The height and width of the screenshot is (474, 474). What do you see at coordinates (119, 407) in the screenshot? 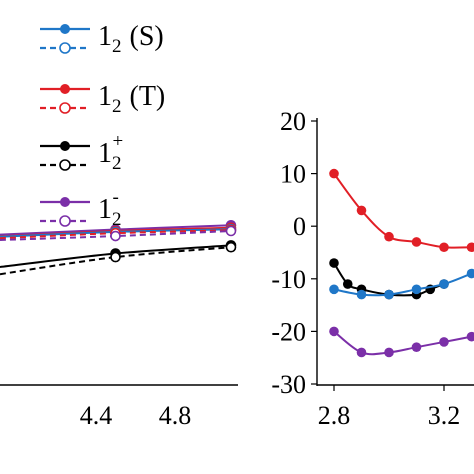
I see `left-x-axis: 4.4 4.8` at bounding box center [119, 407].